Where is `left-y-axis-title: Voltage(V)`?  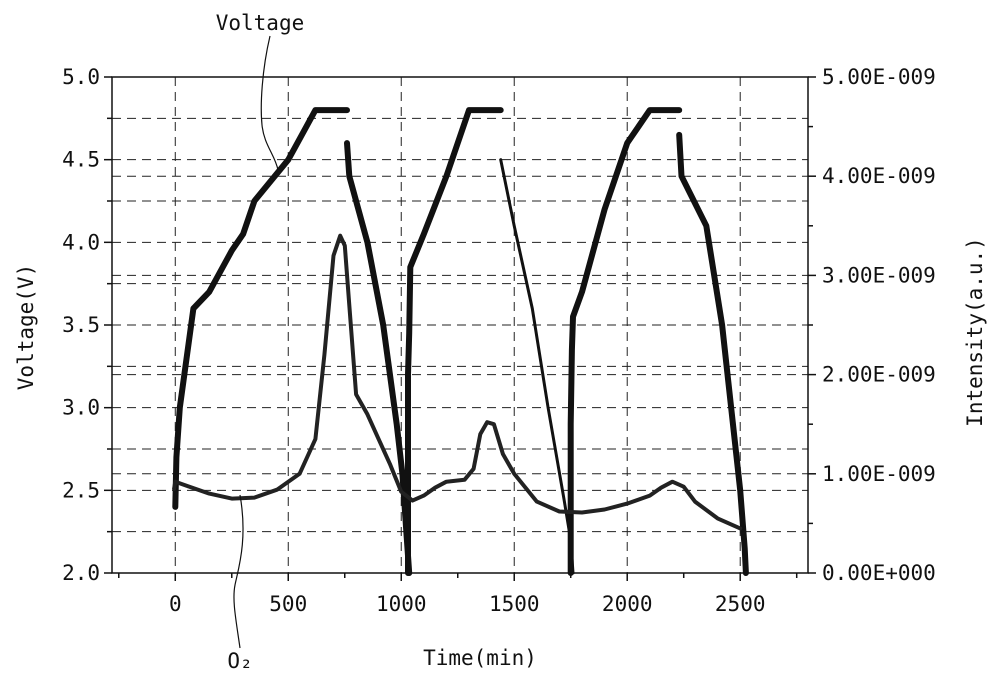 left-y-axis-title: Voltage(V) is located at coordinates (26, 327).